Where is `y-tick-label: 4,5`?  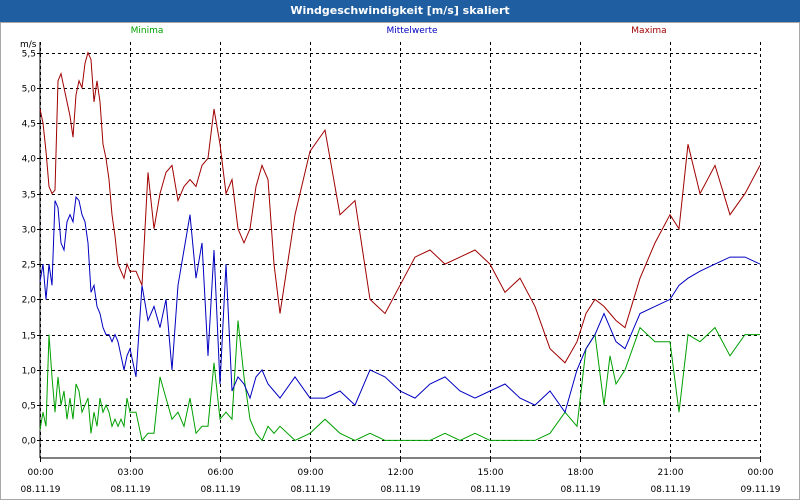 y-tick-label: 4,5 is located at coordinates (29, 125).